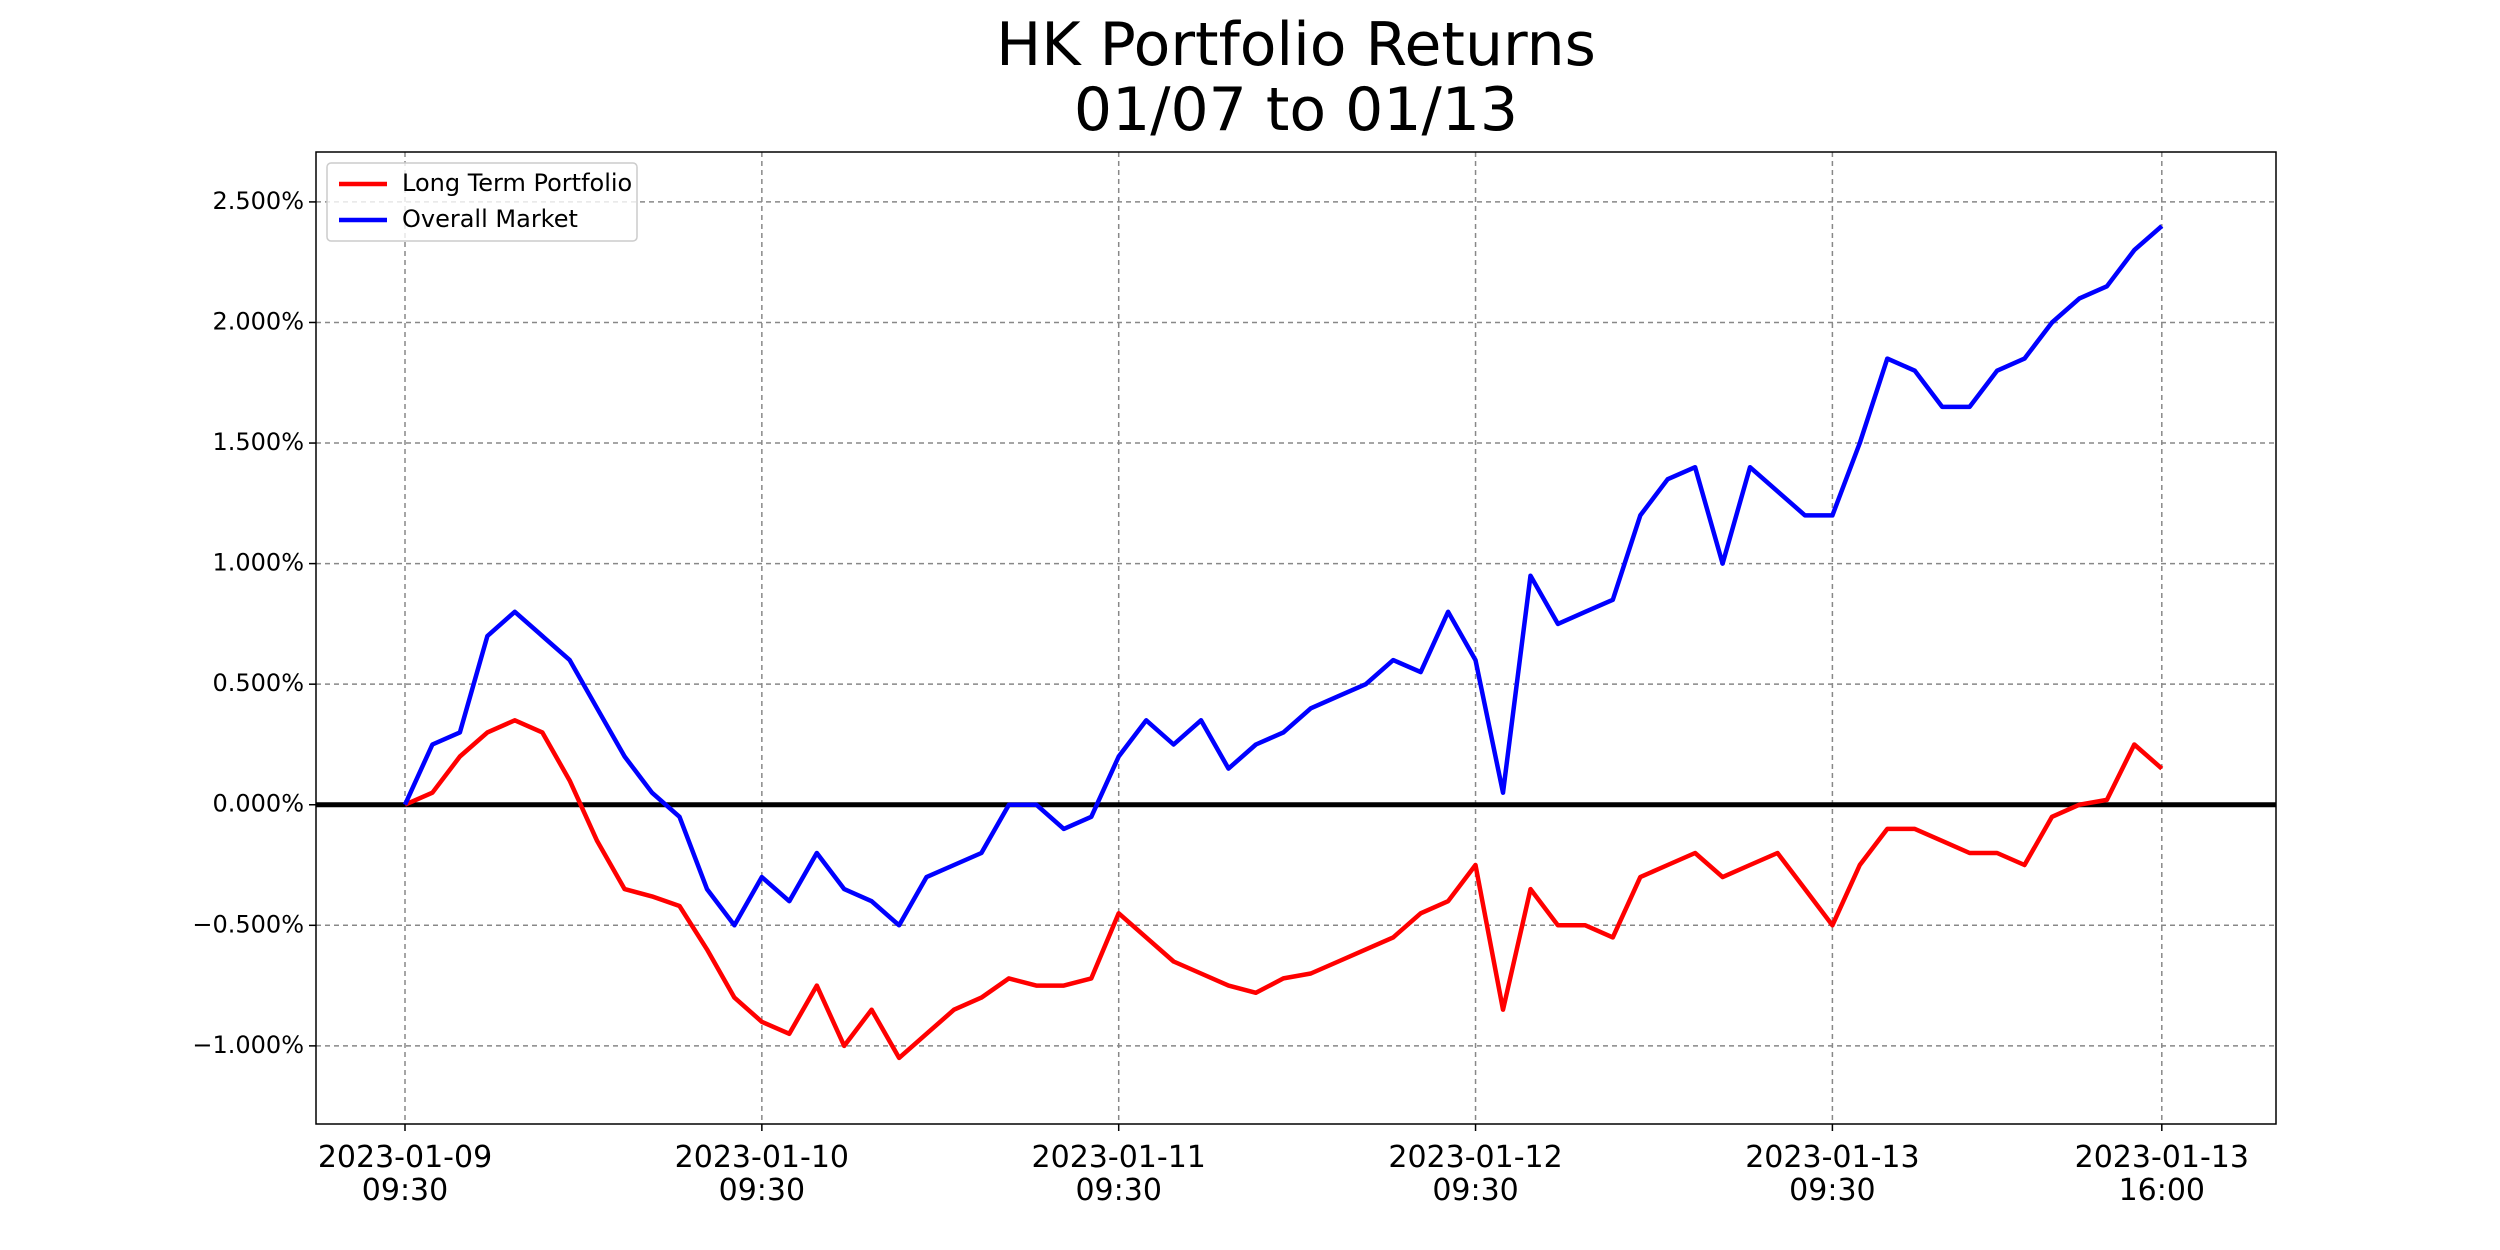  What do you see at coordinates (248, 1045) in the screenshot?
I see `y-tick-label: −1.000%` at bounding box center [248, 1045].